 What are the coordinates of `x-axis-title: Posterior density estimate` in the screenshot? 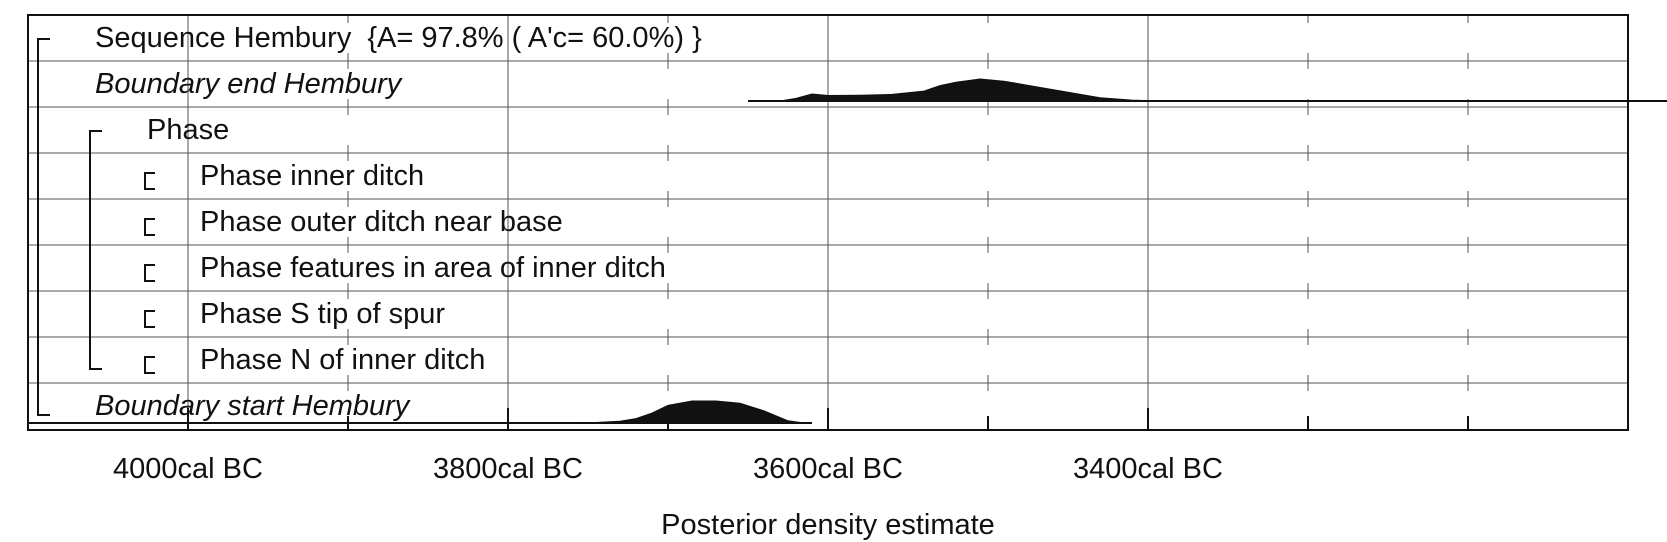 It's located at (828, 525).